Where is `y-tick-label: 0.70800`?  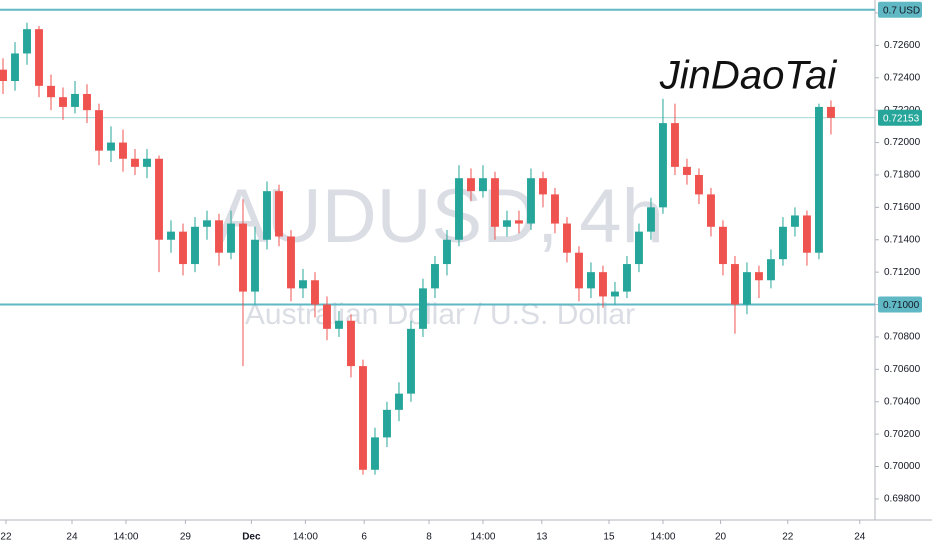 y-tick-label: 0.70800 is located at coordinates (902, 337).